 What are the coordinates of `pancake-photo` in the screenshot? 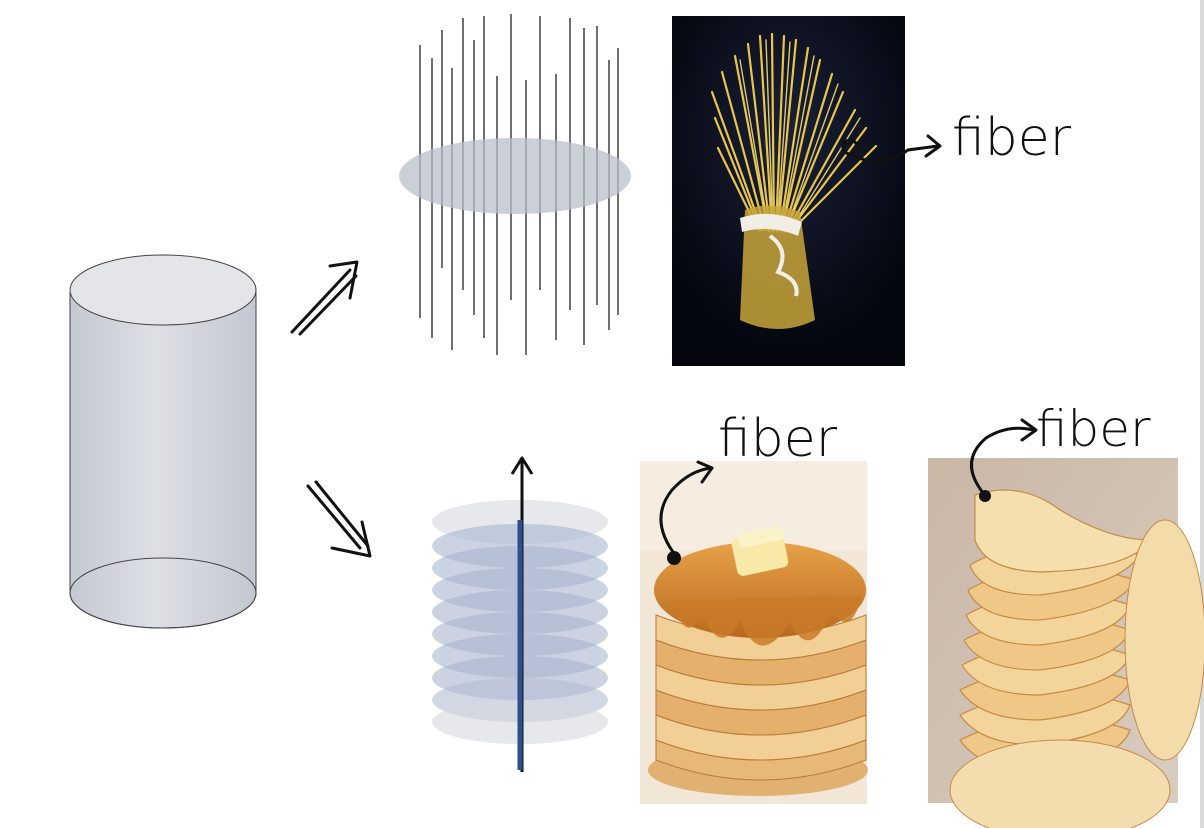 It's located at (754, 632).